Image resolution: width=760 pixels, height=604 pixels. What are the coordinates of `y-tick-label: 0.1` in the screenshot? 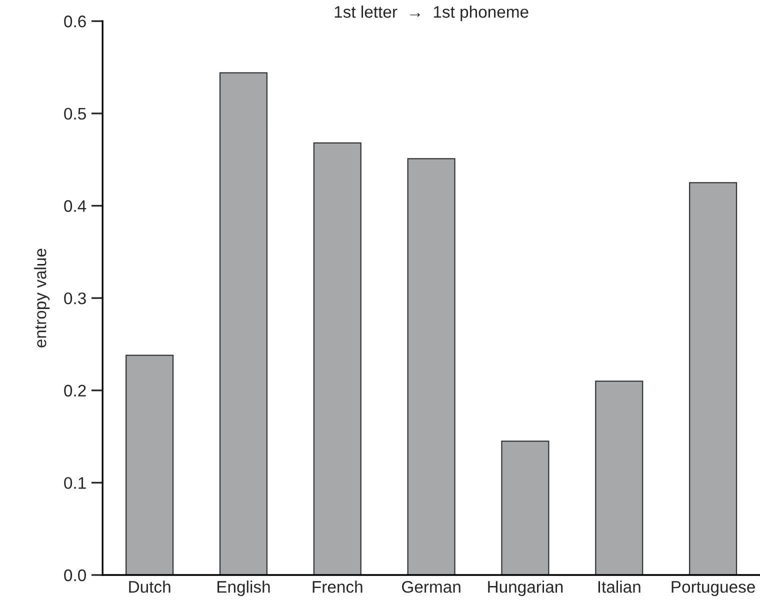 It's located at (75, 483).